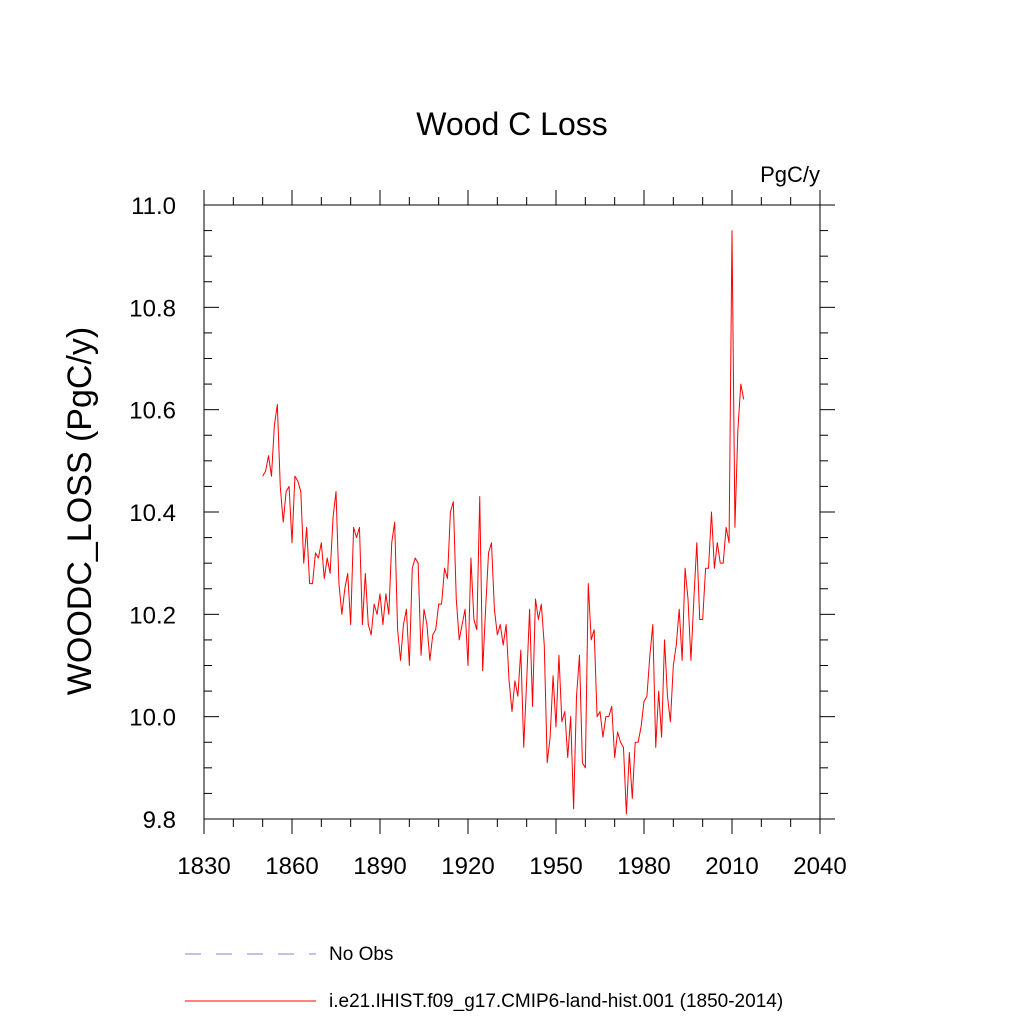 The width and height of the screenshot is (1024, 1024). What do you see at coordinates (152, 718) in the screenshot?
I see `y-tick-label-10.0: 10.0` at bounding box center [152, 718].